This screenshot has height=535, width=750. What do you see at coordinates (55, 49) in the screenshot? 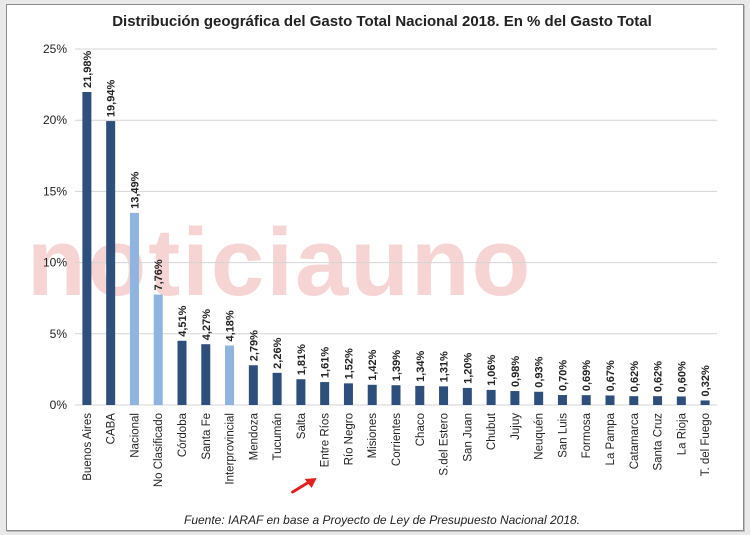
I see `y-tick-label: 25%` at bounding box center [55, 49].